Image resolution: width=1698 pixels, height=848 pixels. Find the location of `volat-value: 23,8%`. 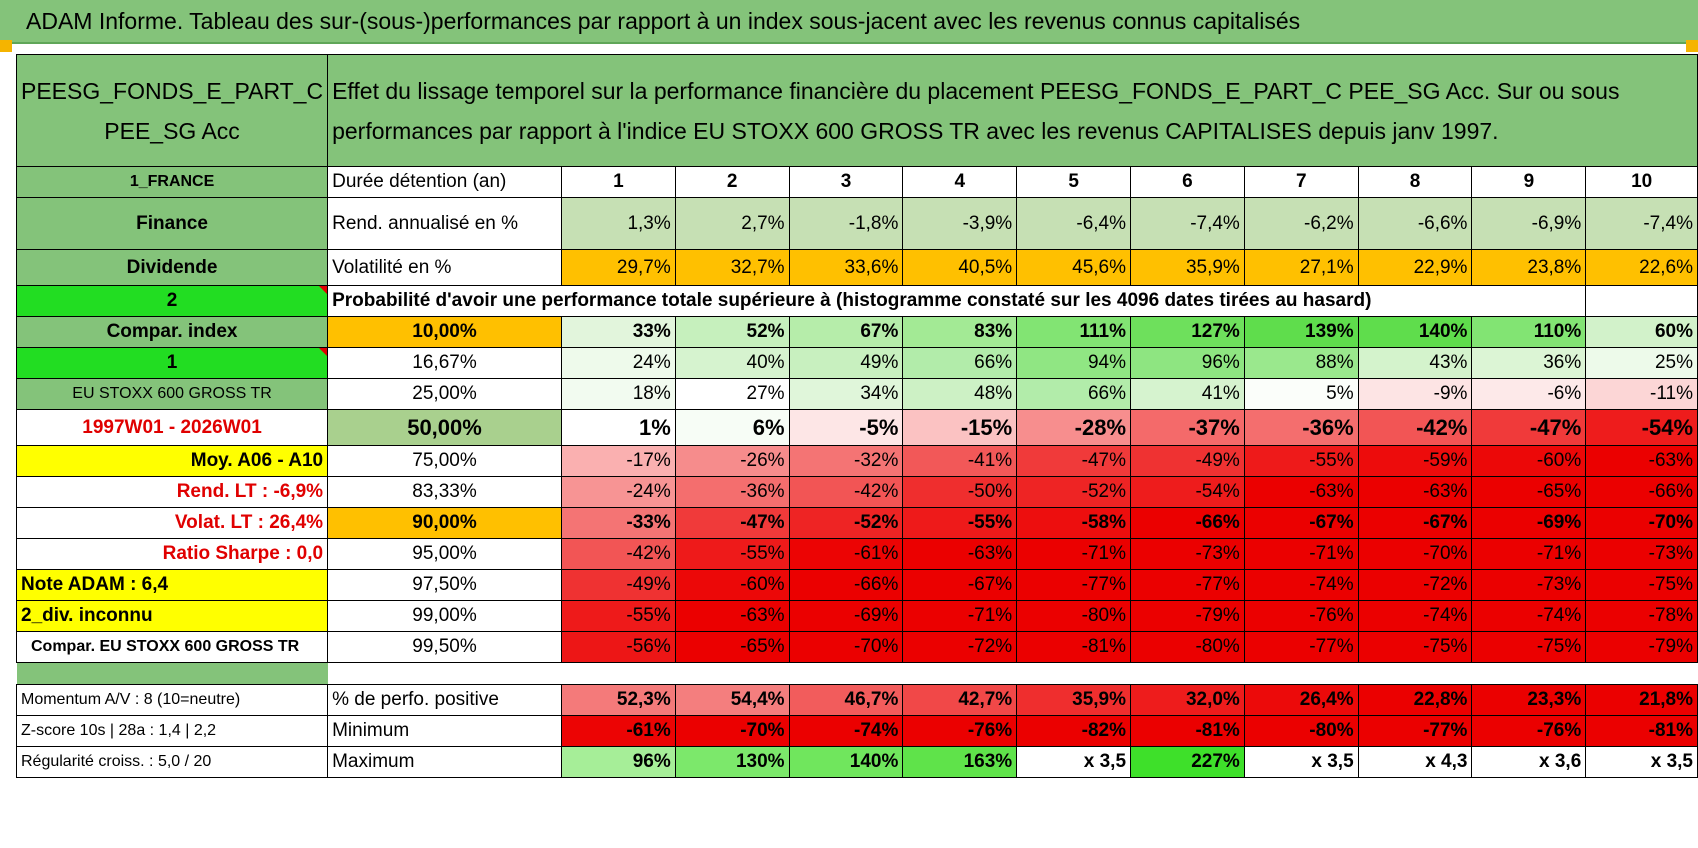

volat-value: 23,8% is located at coordinates (1529, 267).